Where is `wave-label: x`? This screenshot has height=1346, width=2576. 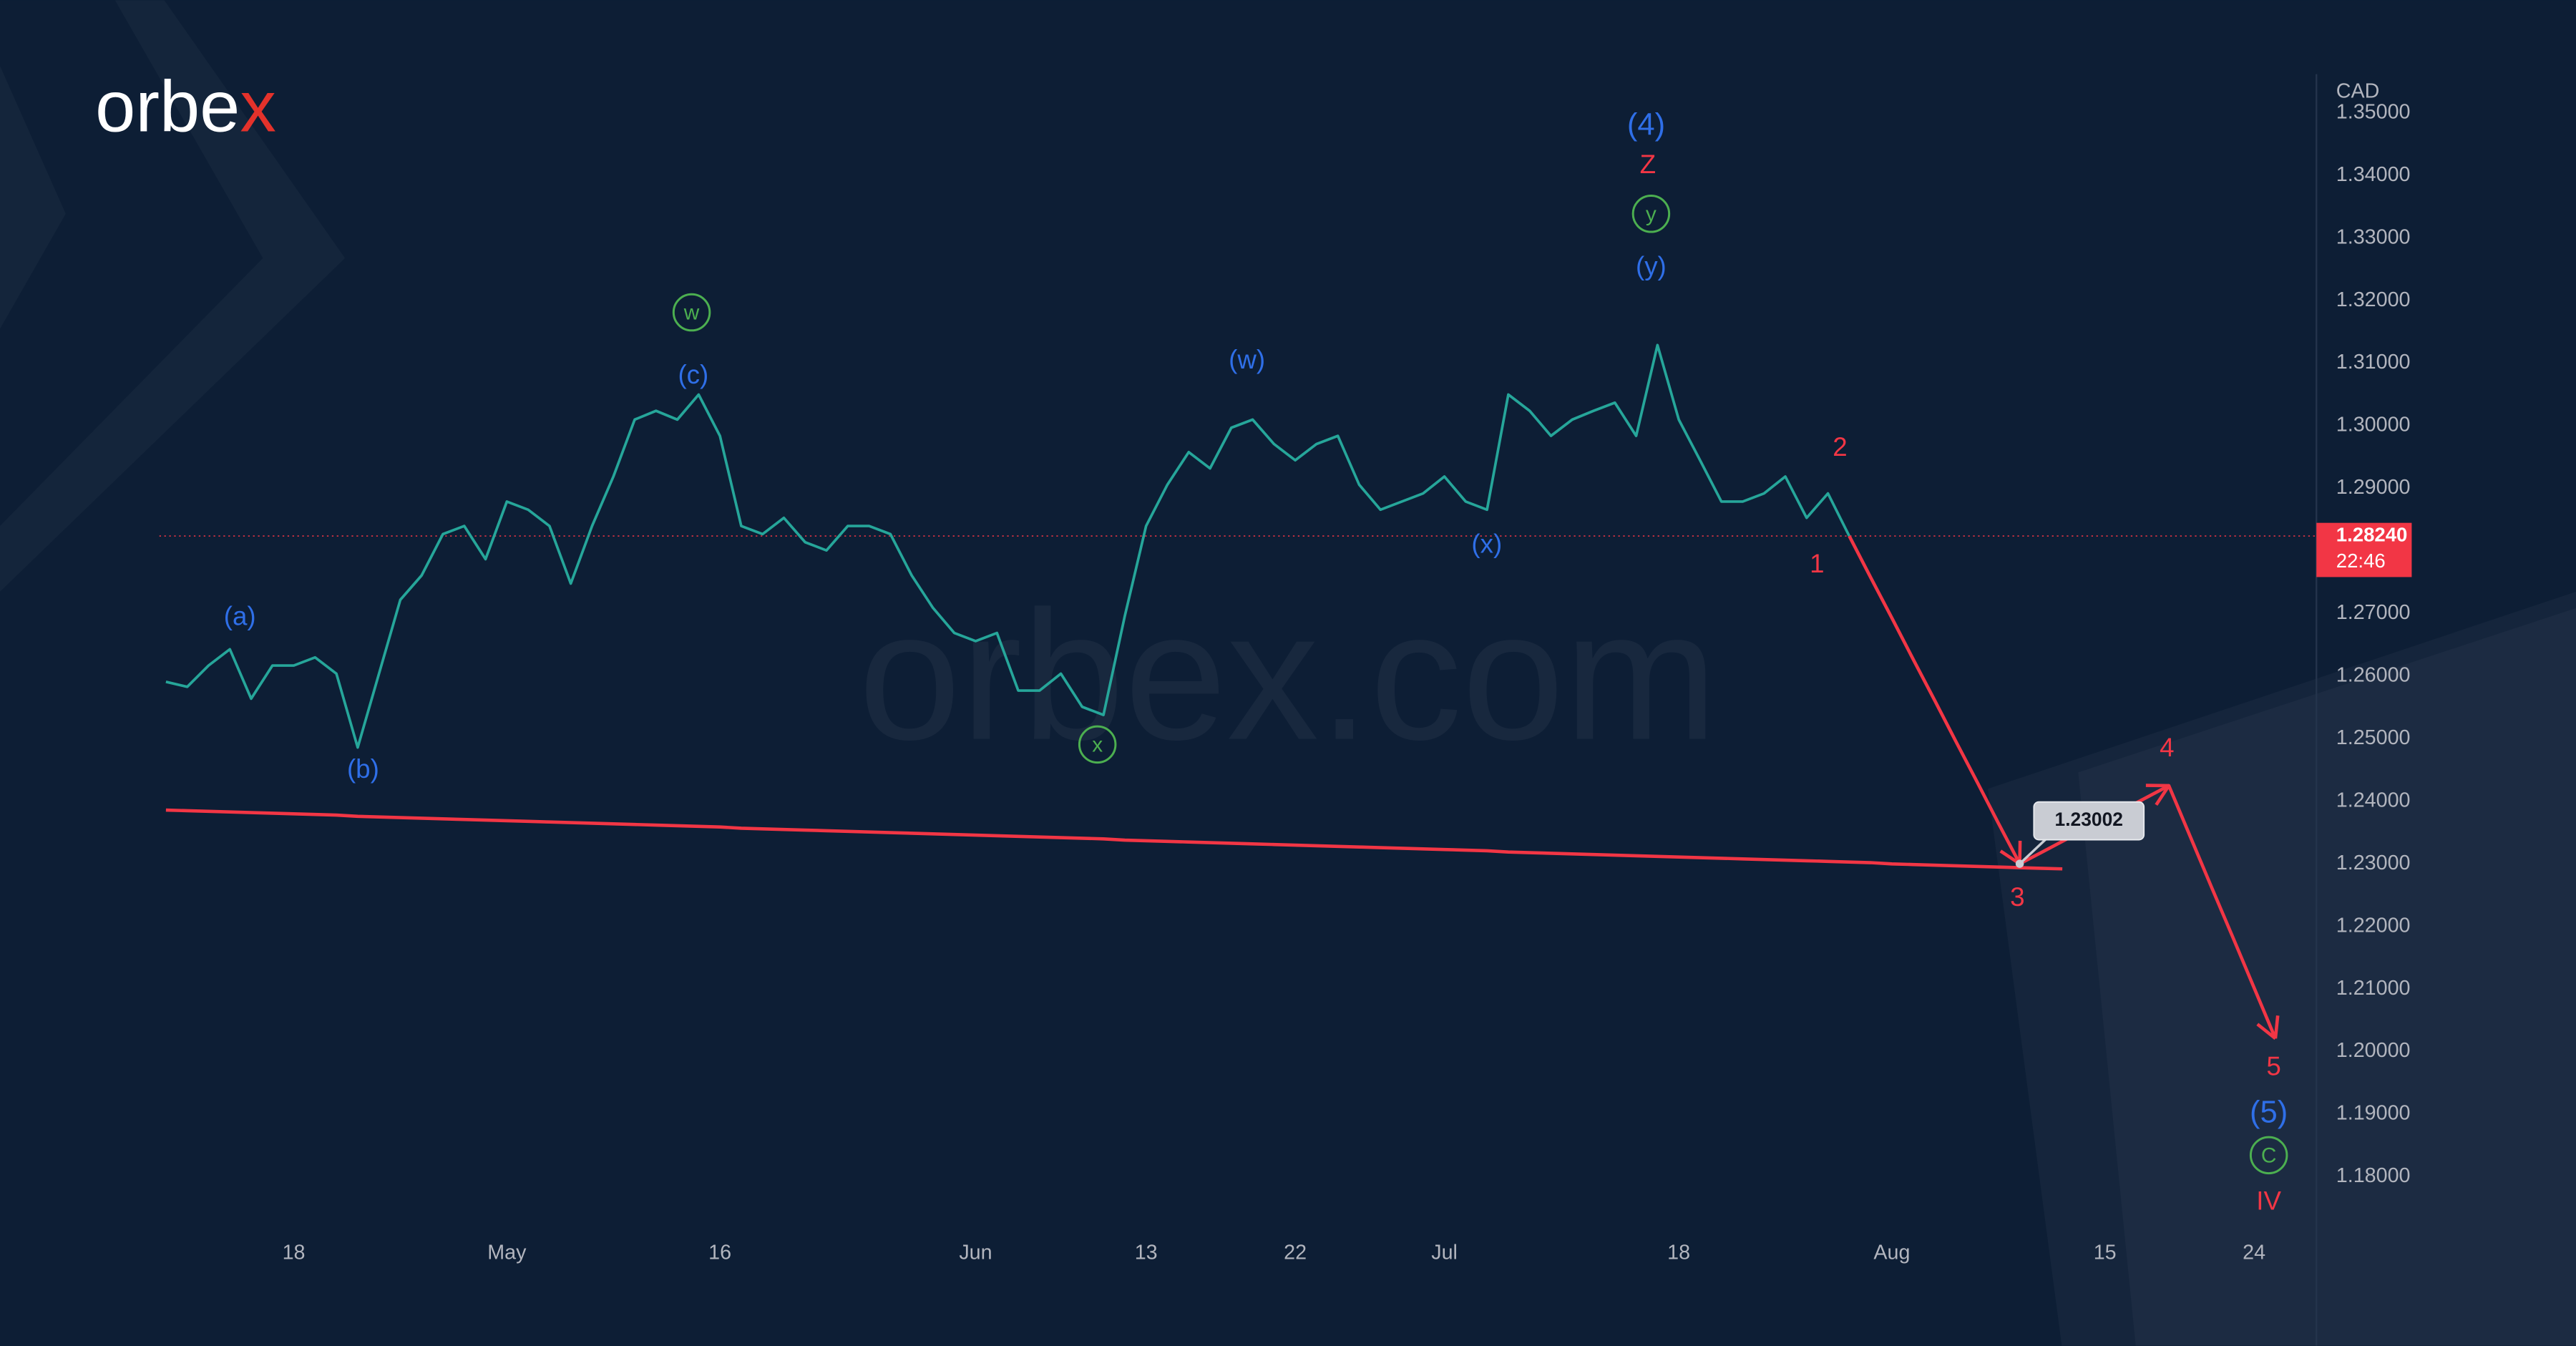
wave-label: x is located at coordinates (1097, 745).